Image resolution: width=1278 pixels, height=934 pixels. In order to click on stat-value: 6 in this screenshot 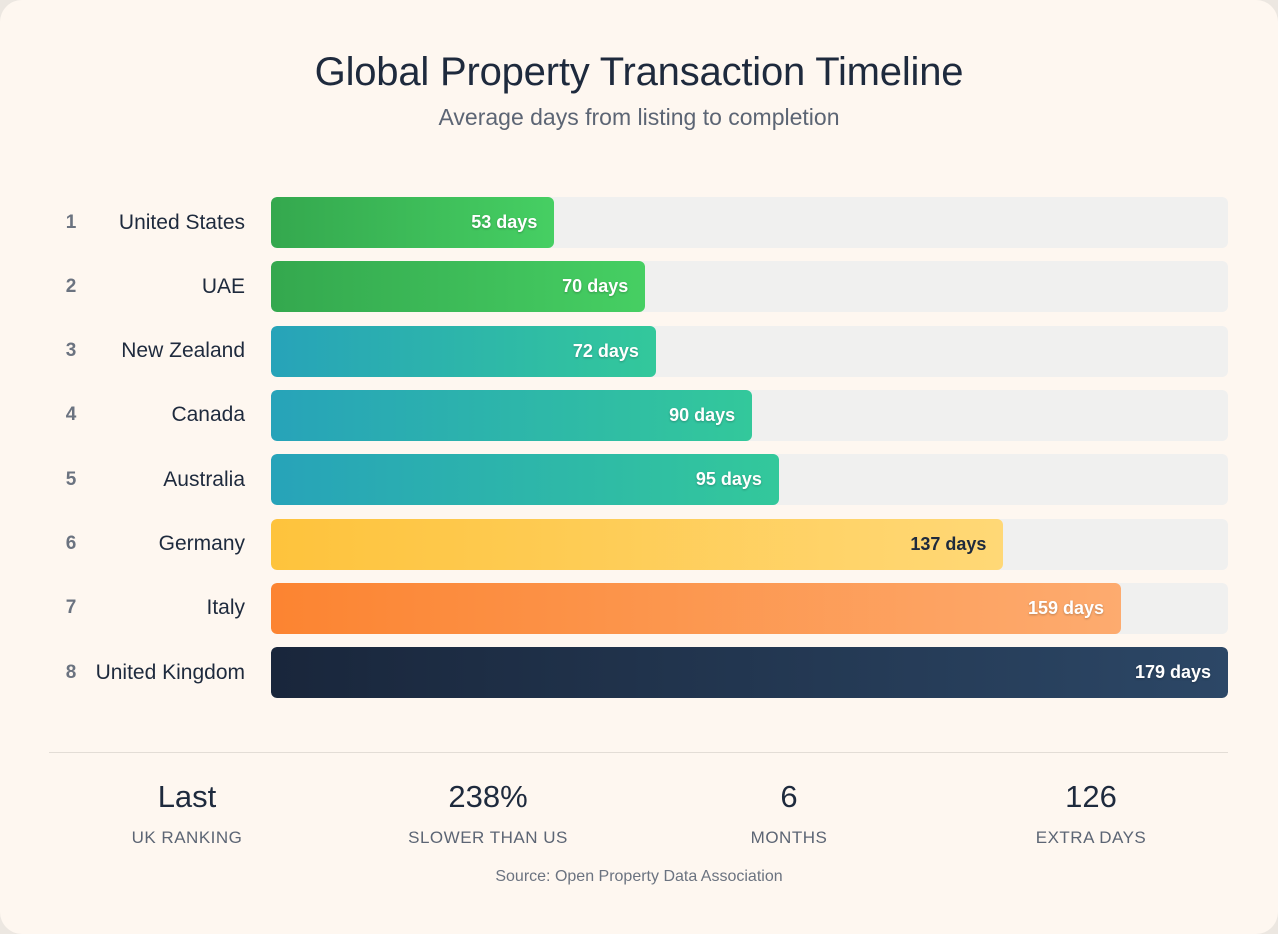, I will do `click(789, 796)`.